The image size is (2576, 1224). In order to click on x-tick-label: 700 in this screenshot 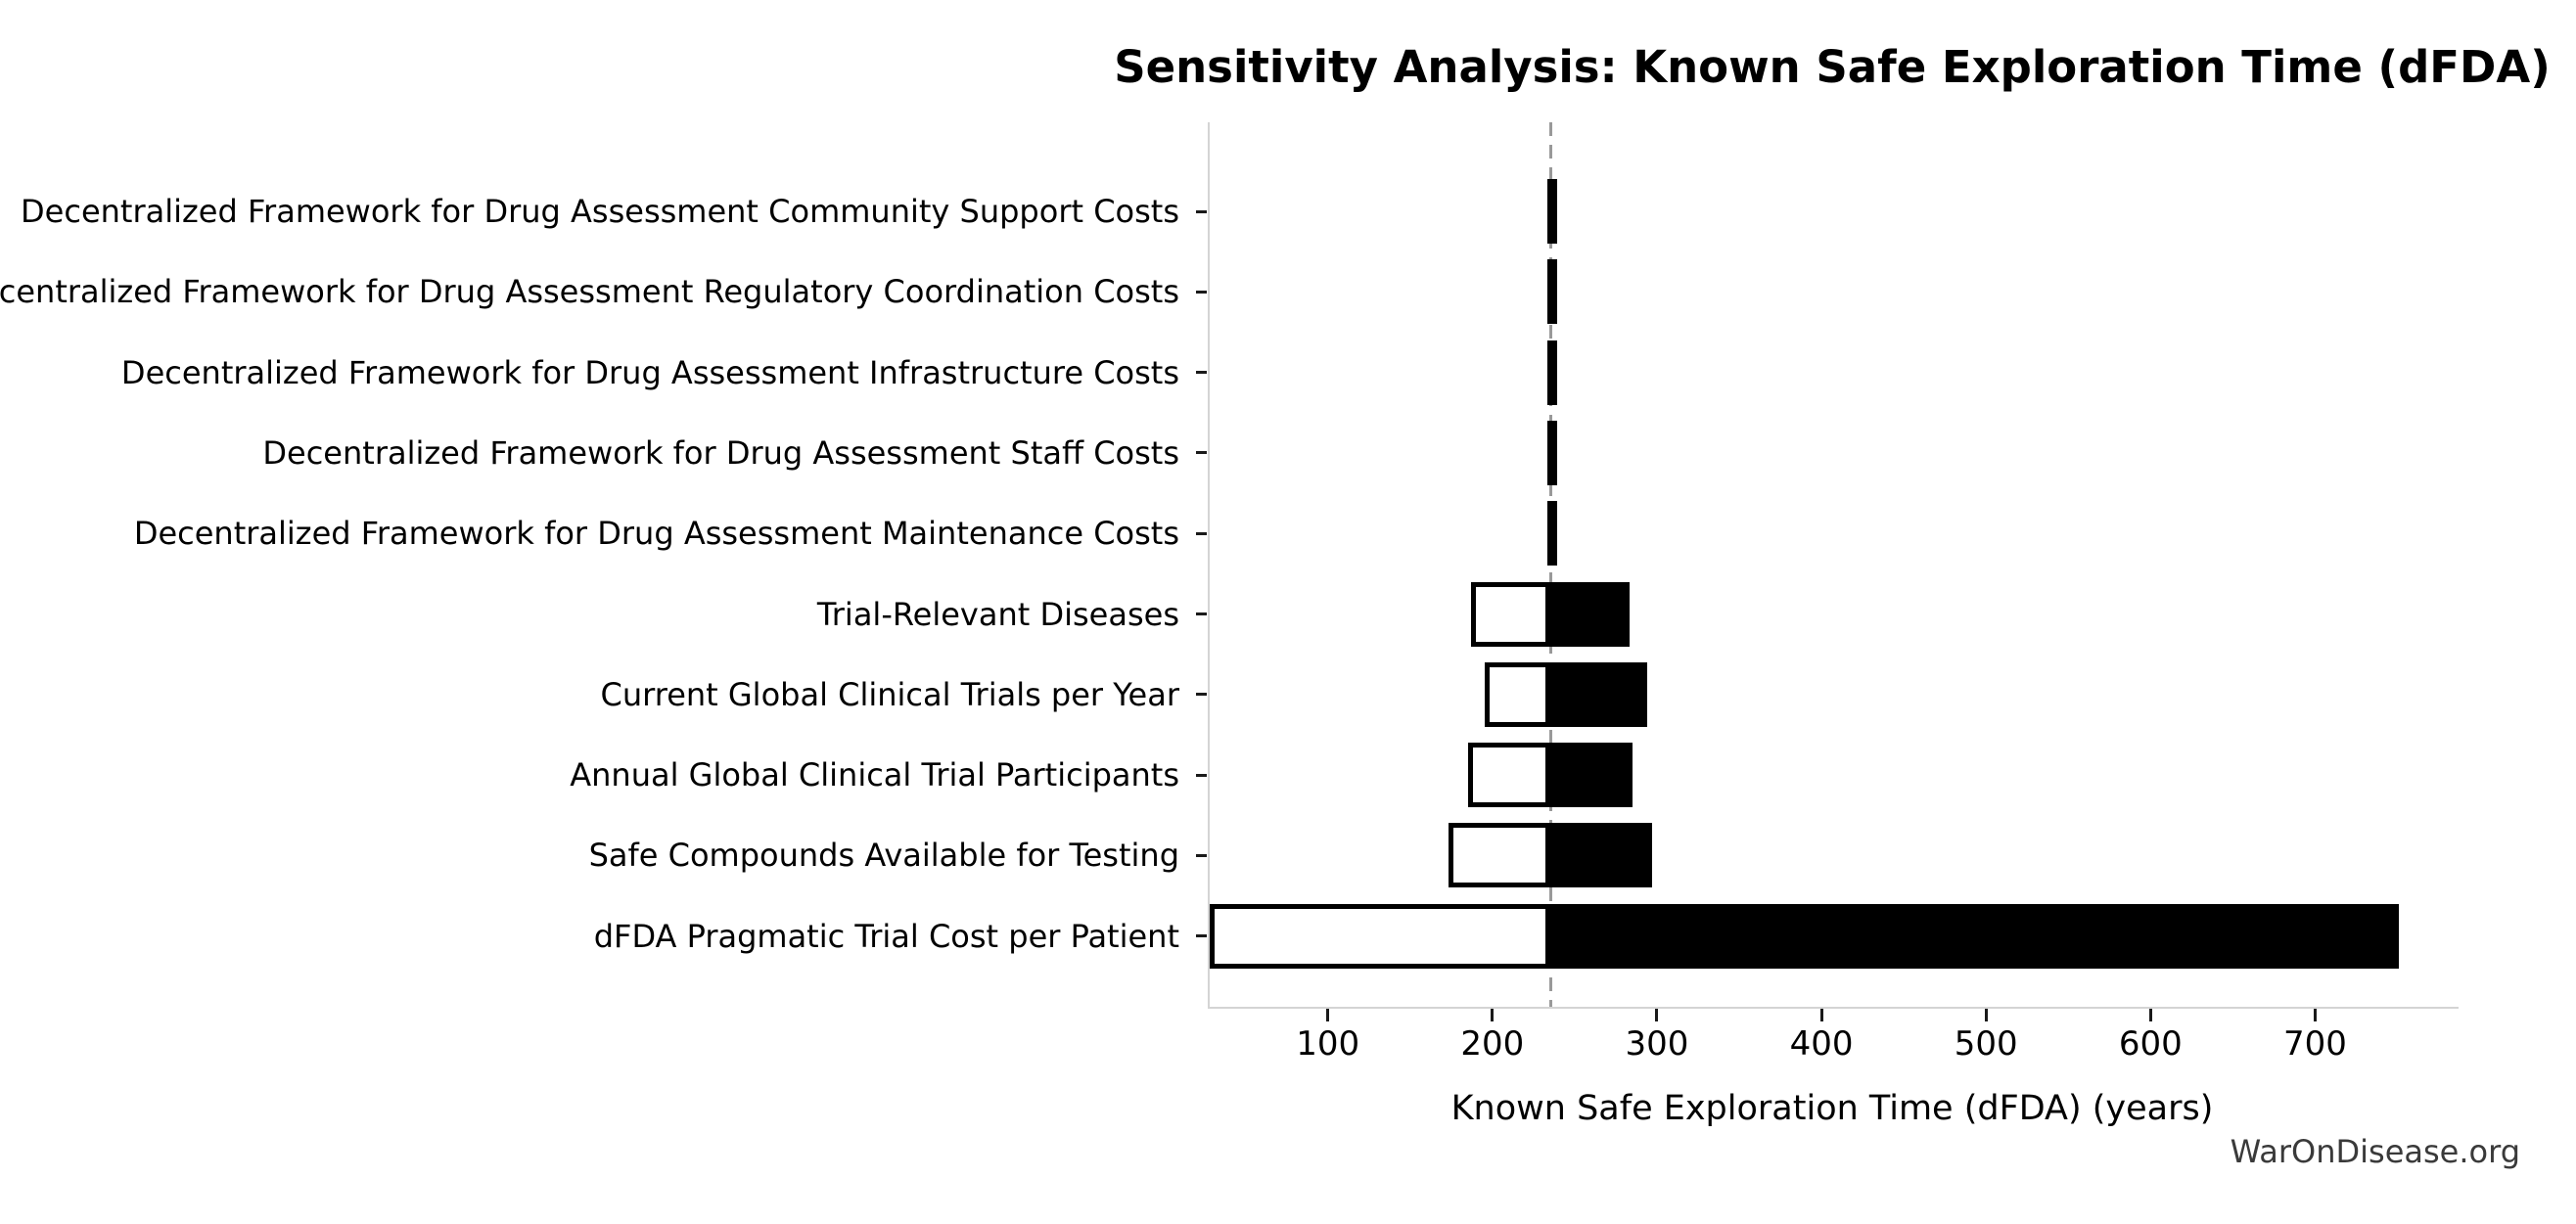, I will do `click(2314, 1044)`.